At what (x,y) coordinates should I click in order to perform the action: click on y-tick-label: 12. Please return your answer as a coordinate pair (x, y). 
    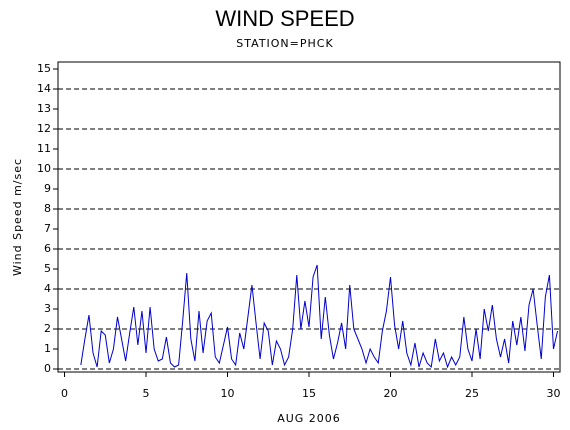
    Looking at the image, I should click on (44, 128).